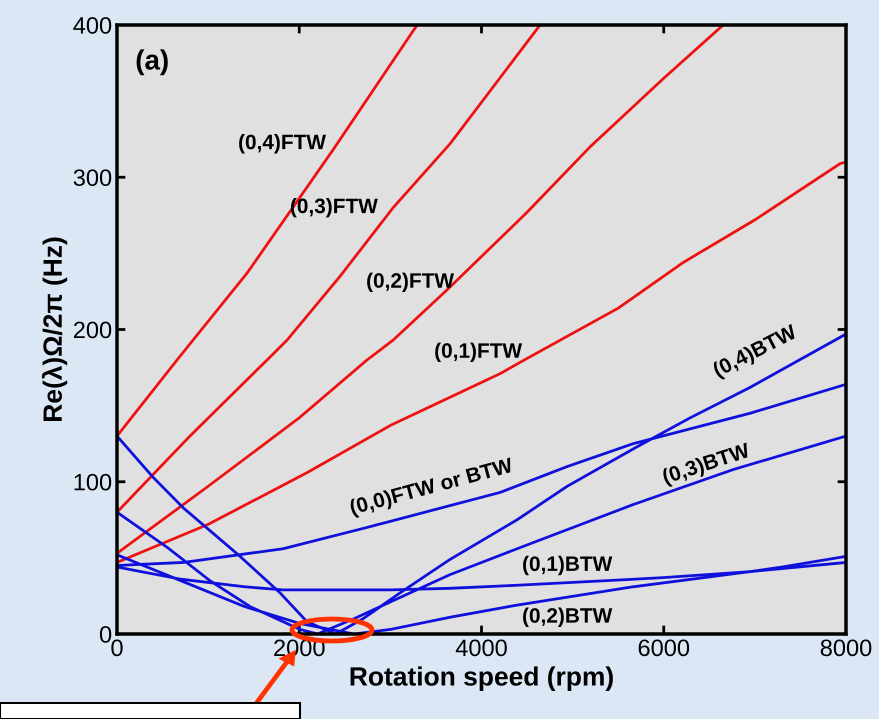  What do you see at coordinates (93, 177) in the screenshot?
I see `y-tick-label: 300` at bounding box center [93, 177].